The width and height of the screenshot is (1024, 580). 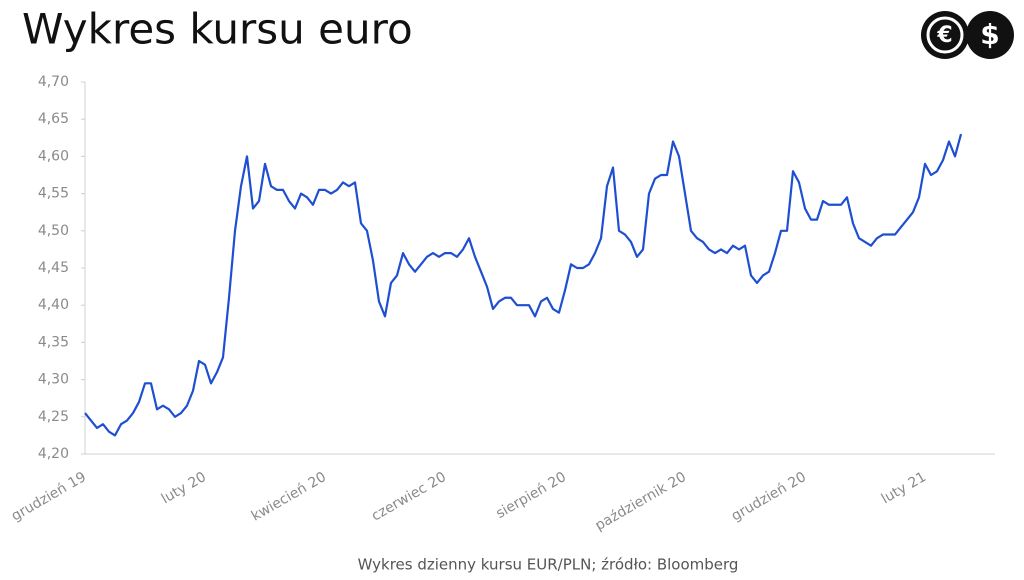 What do you see at coordinates (53, 380) in the screenshot?
I see `y-tick-label: 4,30` at bounding box center [53, 380].